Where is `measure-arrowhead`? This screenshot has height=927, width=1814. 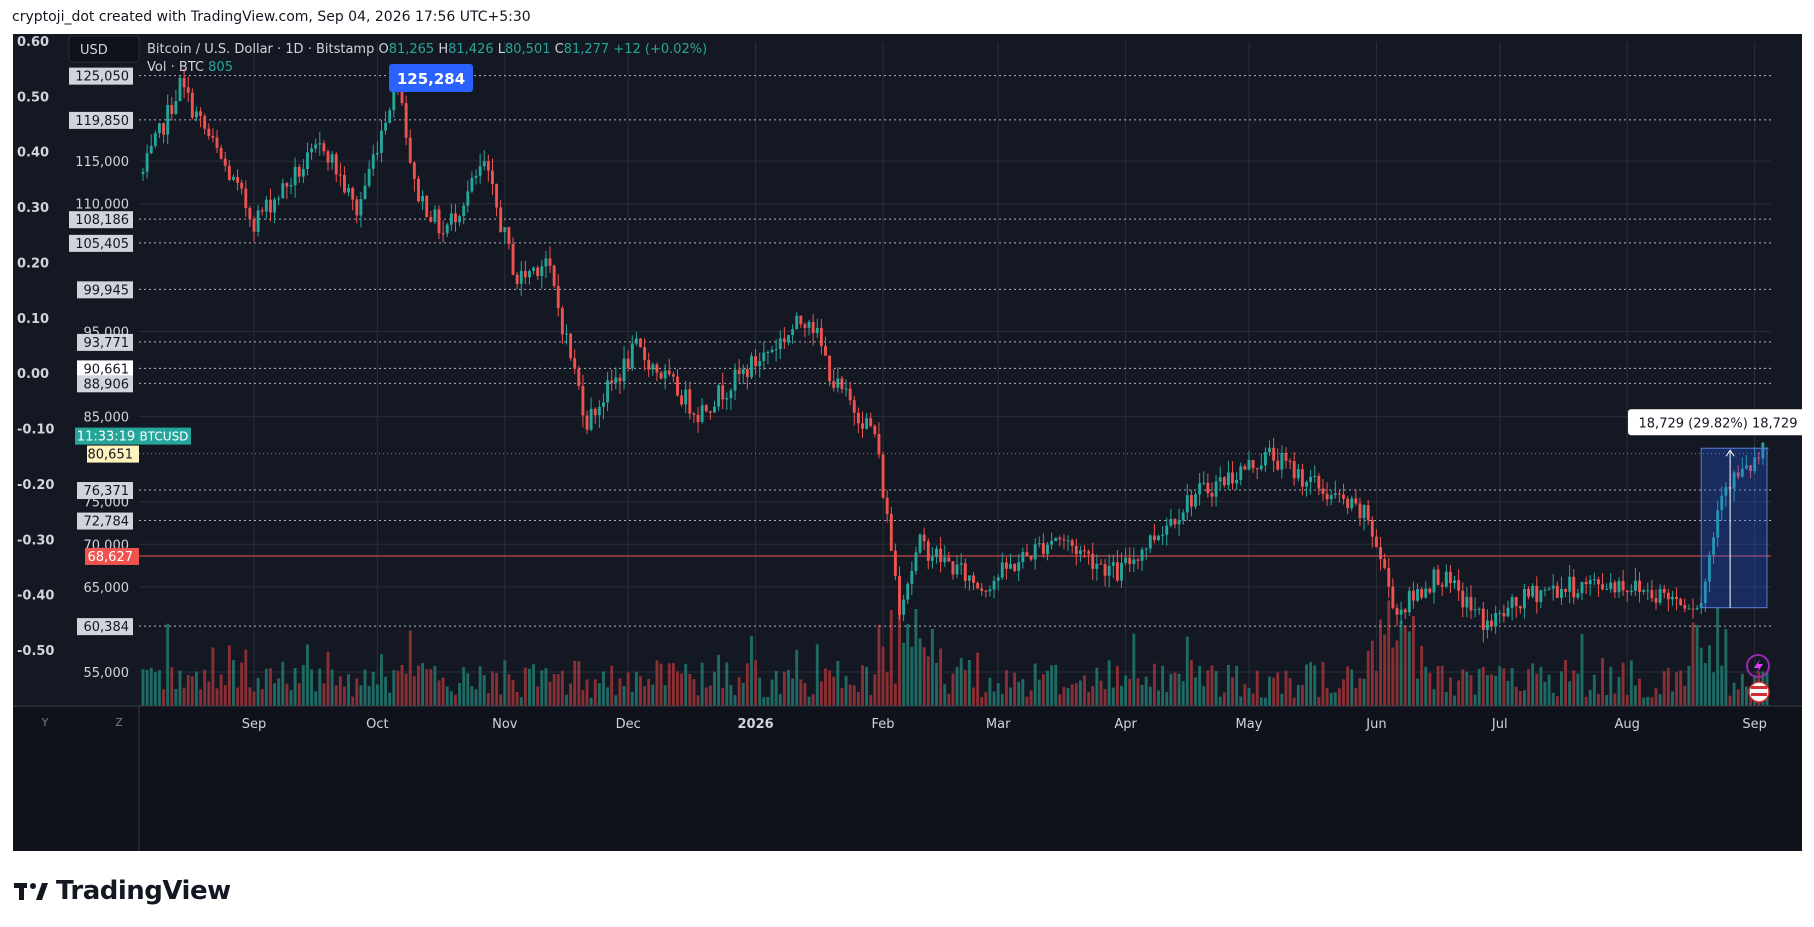 measure-arrowhead is located at coordinates (1730, 453).